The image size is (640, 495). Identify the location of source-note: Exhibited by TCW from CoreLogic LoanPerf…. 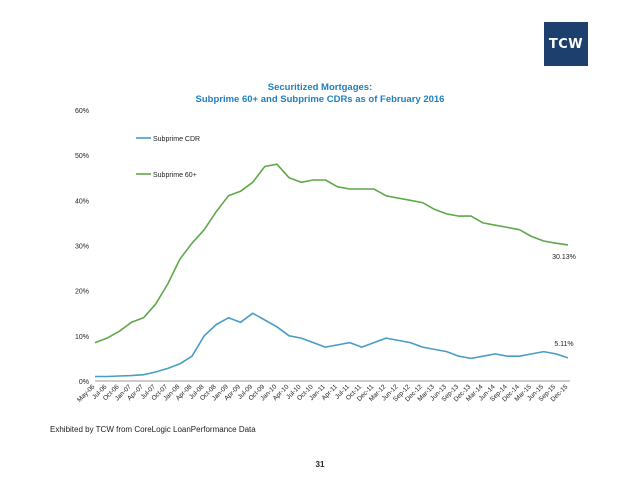
(153, 429).